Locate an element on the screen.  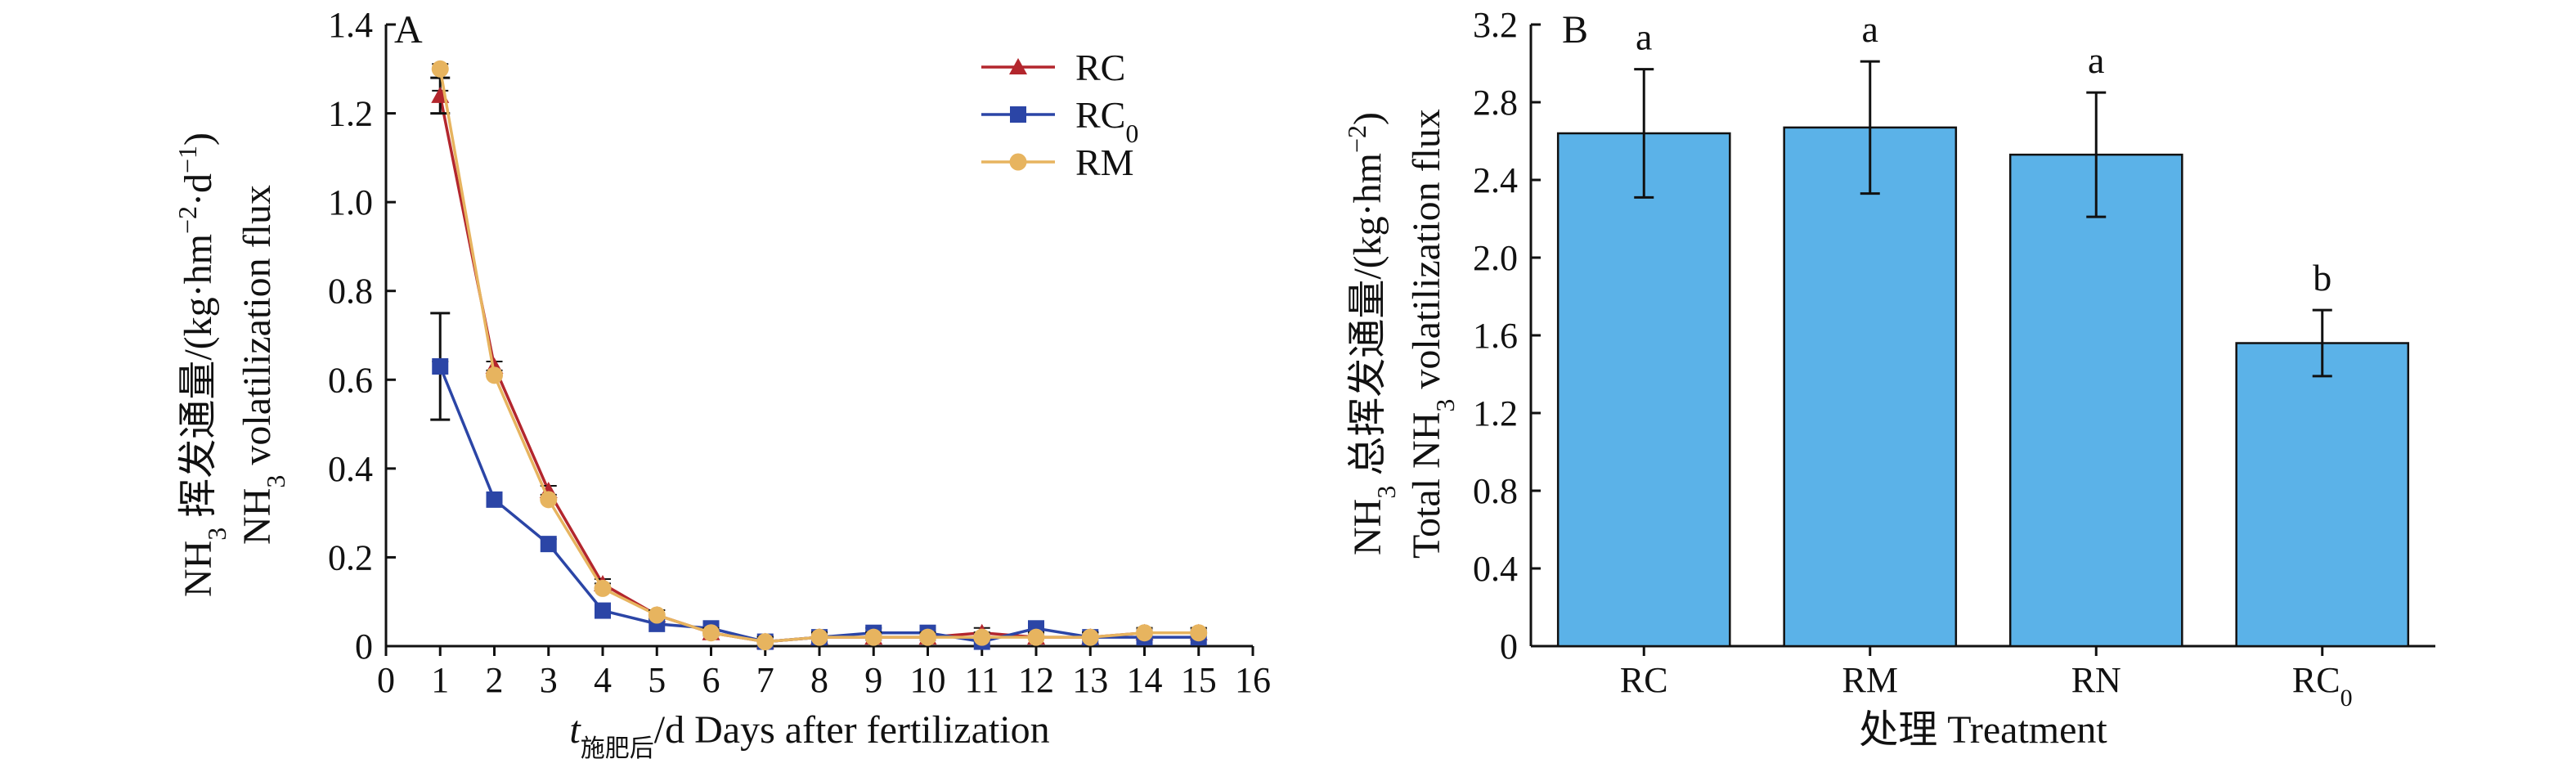
panel-b-label: B is located at coordinates (1575, 30).